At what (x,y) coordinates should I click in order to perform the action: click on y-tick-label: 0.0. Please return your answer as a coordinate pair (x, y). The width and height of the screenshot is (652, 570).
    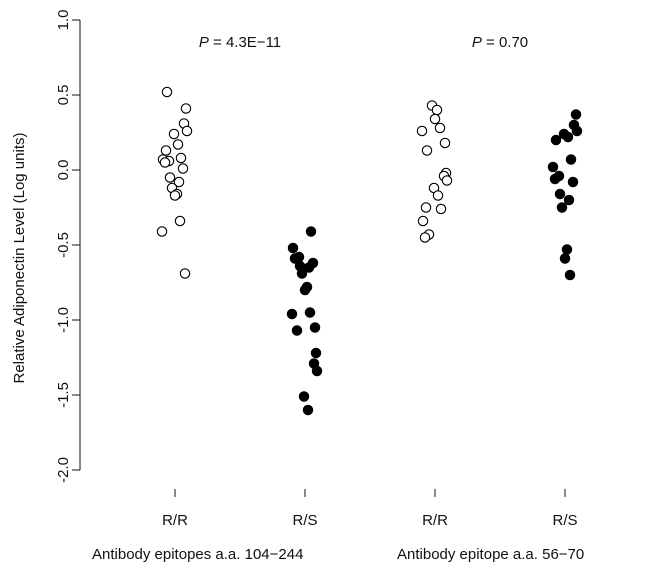
    Looking at the image, I should click on (63, 170).